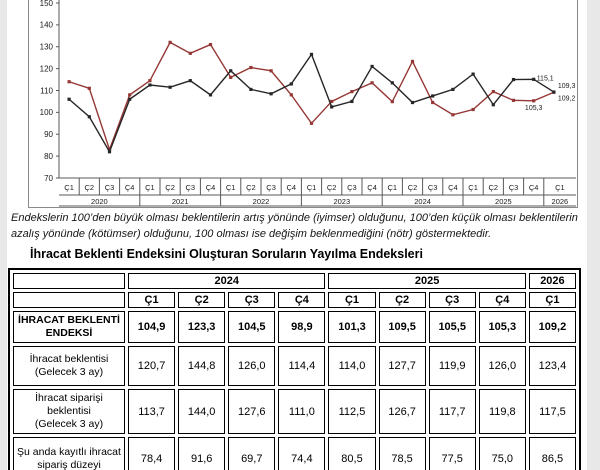 The width and height of the screenshot is (600, 470). I want to click on value-cell: 105,3, so click(502, 327).